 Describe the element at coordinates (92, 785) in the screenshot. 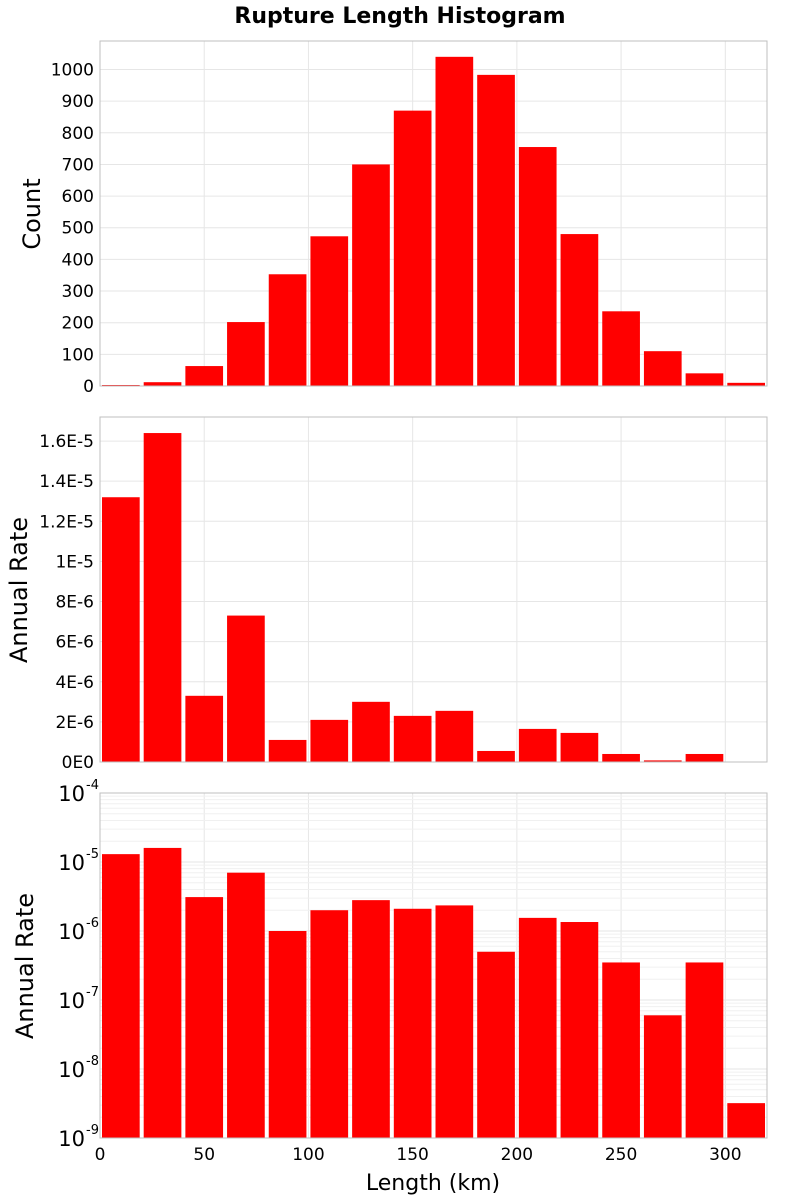

I see `y-tick-exponent: -4` at that location.